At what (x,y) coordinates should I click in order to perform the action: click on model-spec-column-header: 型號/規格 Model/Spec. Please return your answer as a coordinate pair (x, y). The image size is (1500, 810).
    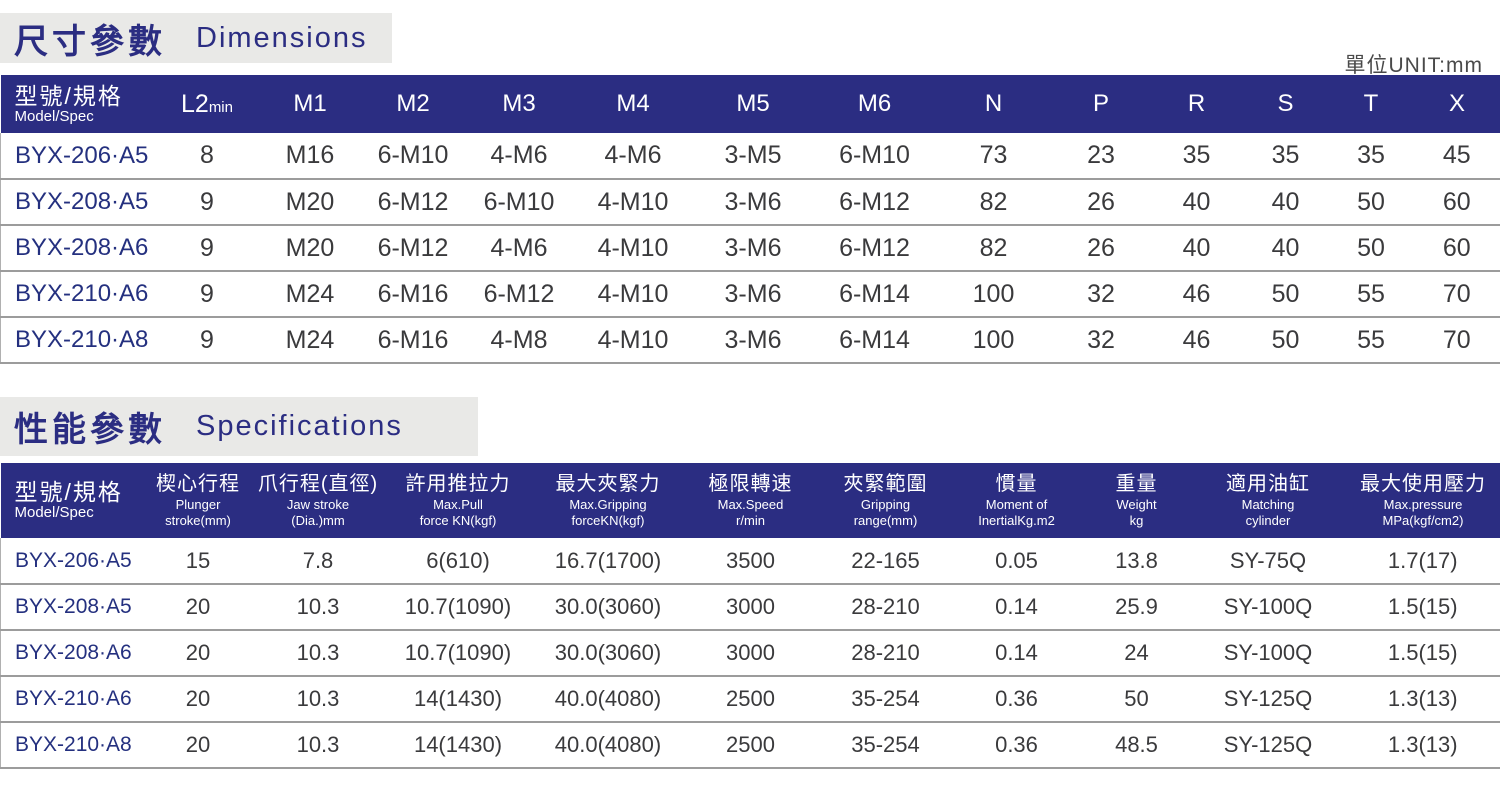
    Looking at the image, I should click on (78, 104).